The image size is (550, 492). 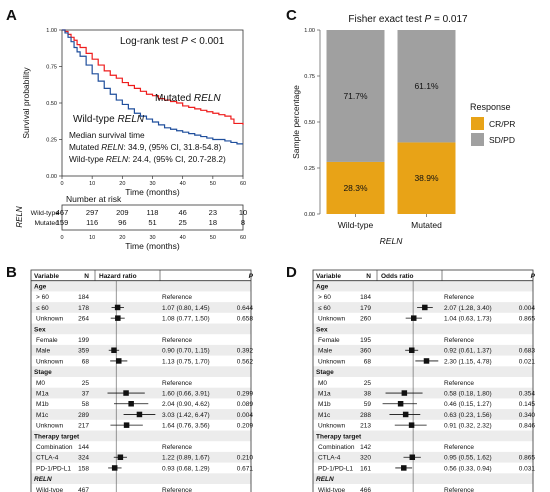 I want to click on row-estimate-ci: 0.91 (0.32, 2.32), so click(x=468, y=426).